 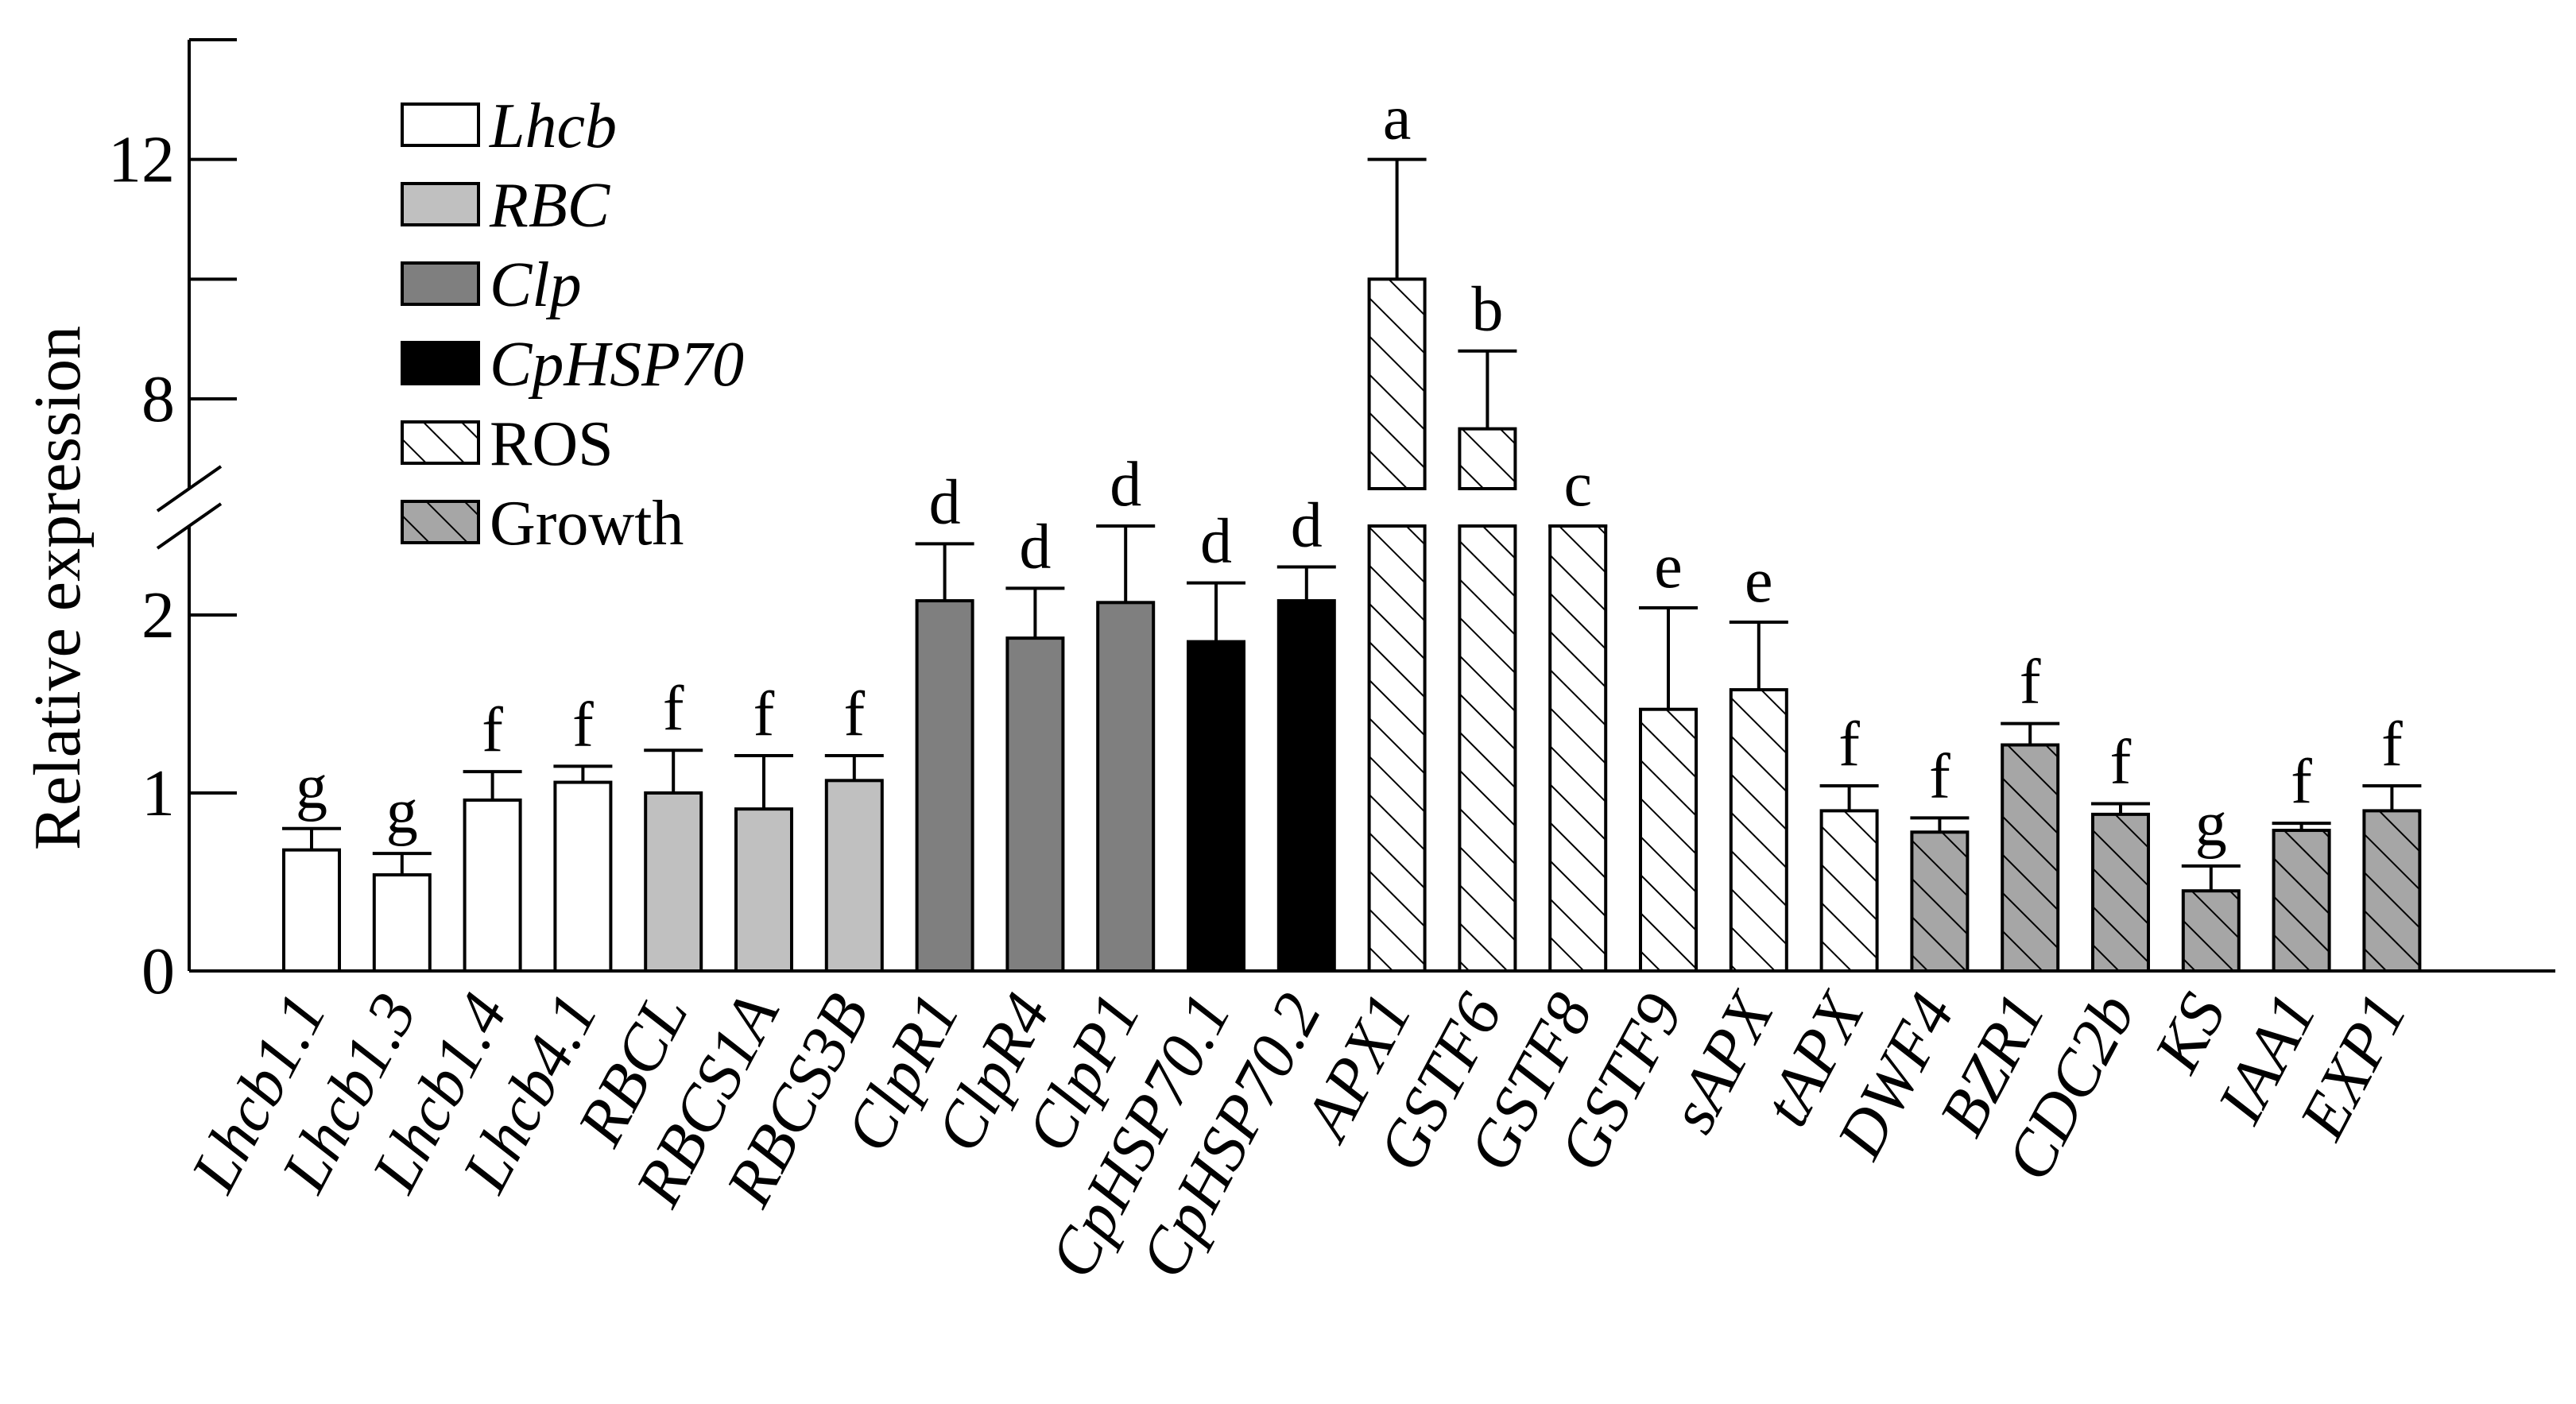 I want to click on significance-label-4: f, so click(x=583, y=725).